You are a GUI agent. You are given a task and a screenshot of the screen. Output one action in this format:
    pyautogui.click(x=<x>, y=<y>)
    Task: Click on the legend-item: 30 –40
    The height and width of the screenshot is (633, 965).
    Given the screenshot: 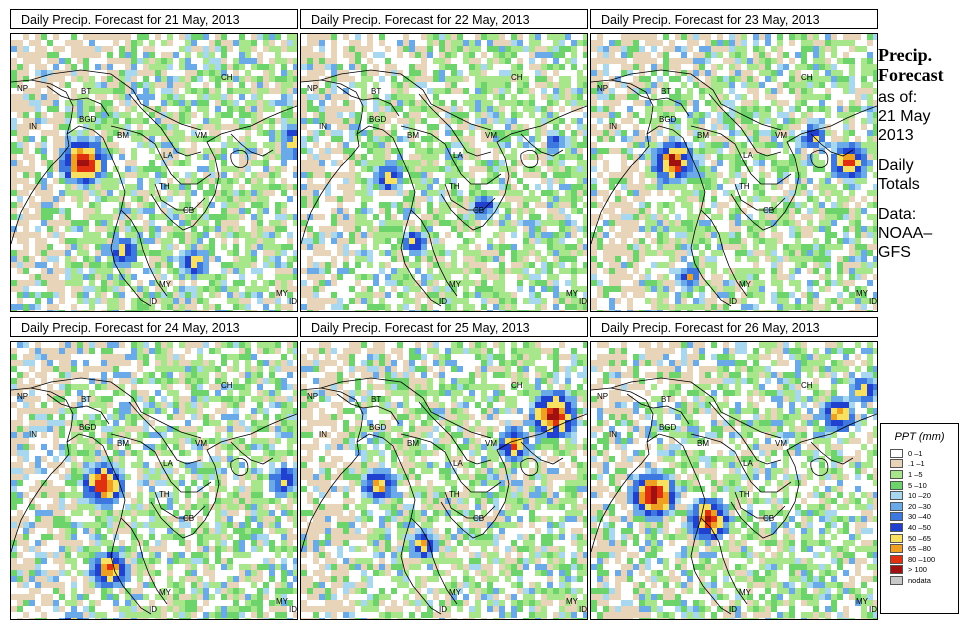 What is the action you would take?
    pyautogui.click(x=919, y=517)
    